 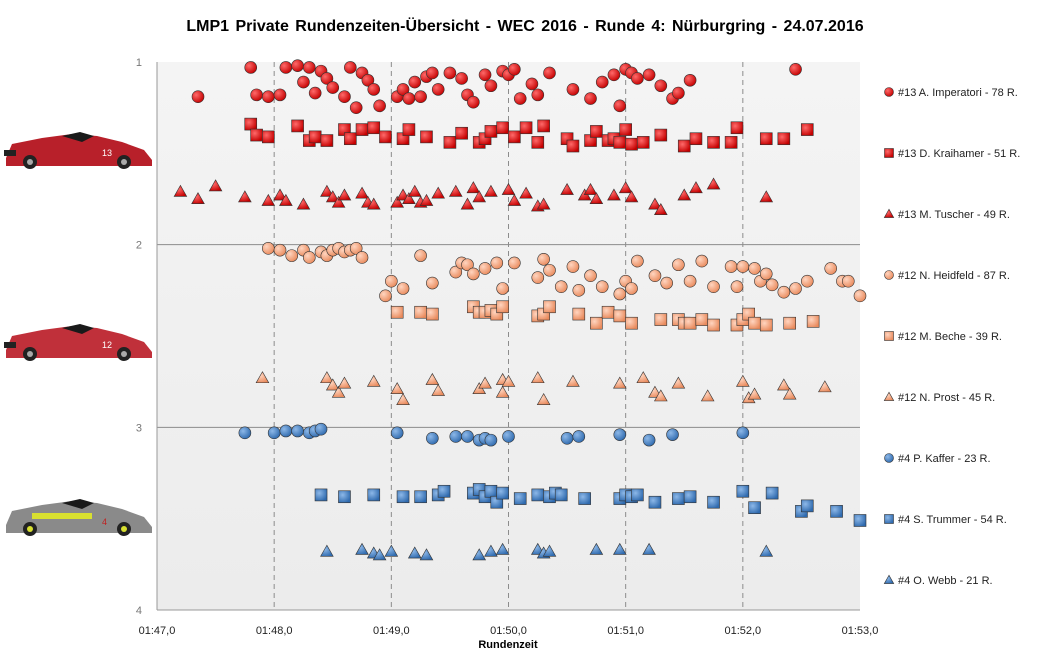 I want to click on x-tick-label: 01:53,0, so click(x=860, y=631).